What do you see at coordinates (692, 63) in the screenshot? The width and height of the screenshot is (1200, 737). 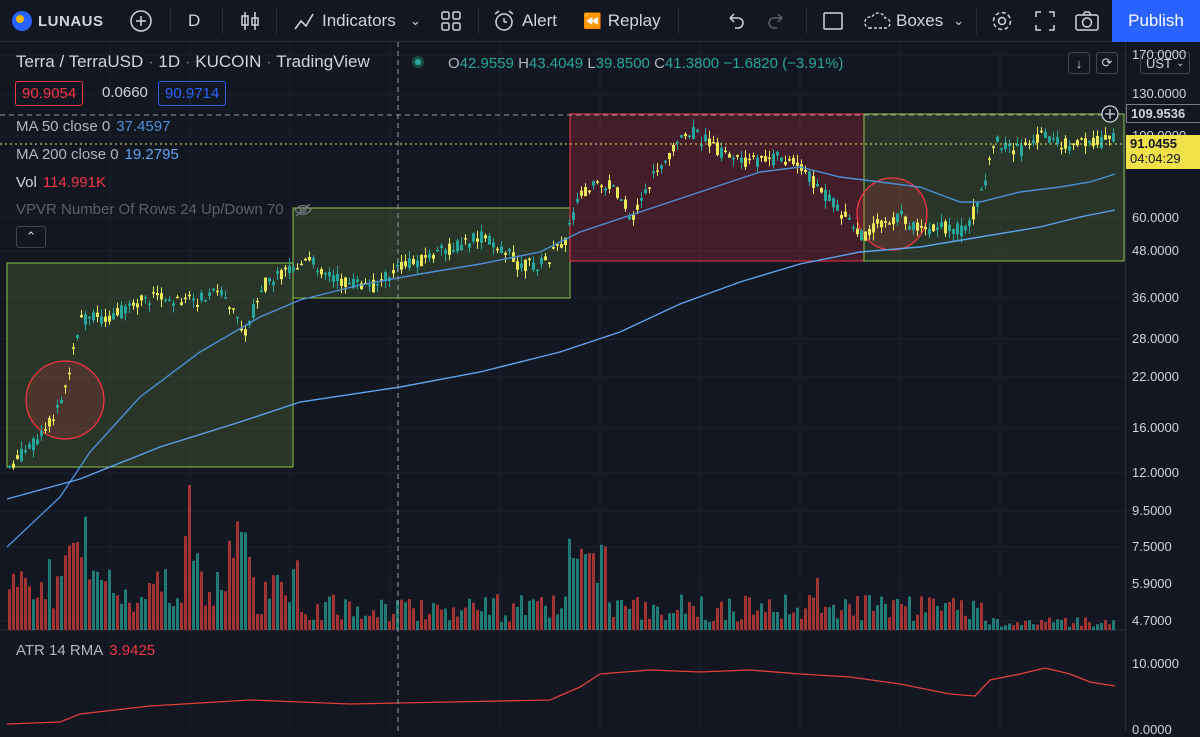 I see `close-value: 41.3800` at bounding box center [692, 63].